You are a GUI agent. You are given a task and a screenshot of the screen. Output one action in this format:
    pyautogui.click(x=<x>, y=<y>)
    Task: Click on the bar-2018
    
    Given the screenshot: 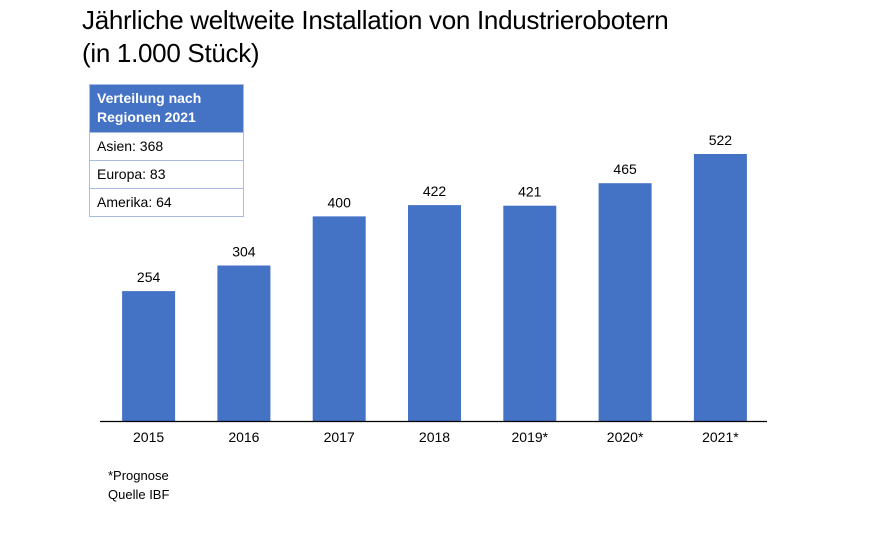 What is the action you would take?
    pyautogui.click(x=434, y=313)
    